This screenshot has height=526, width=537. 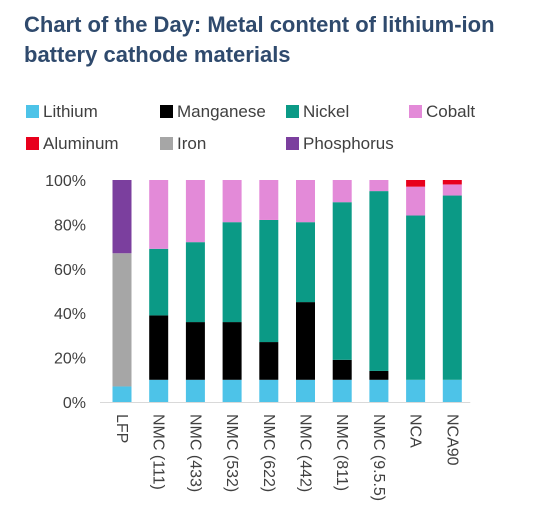 What do you see at coordinates (451, 440) in the screenshot?
I see `x-tick-label: NCA90` at bounding box center [451, 440].